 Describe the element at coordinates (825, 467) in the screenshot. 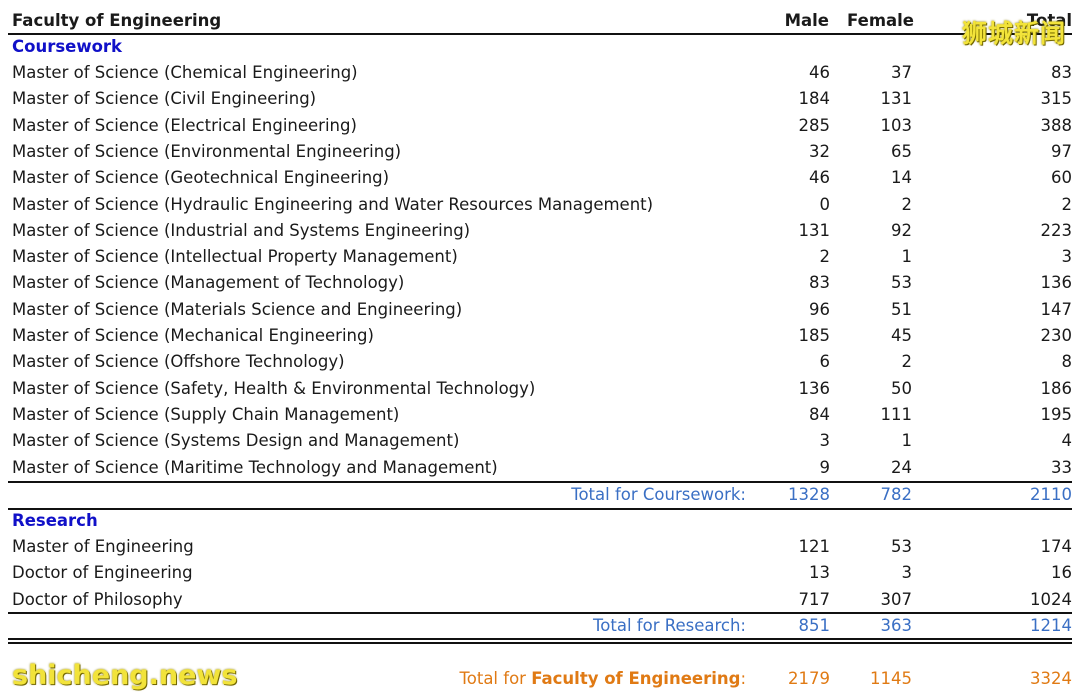

I see `male-count: 9` at that location.